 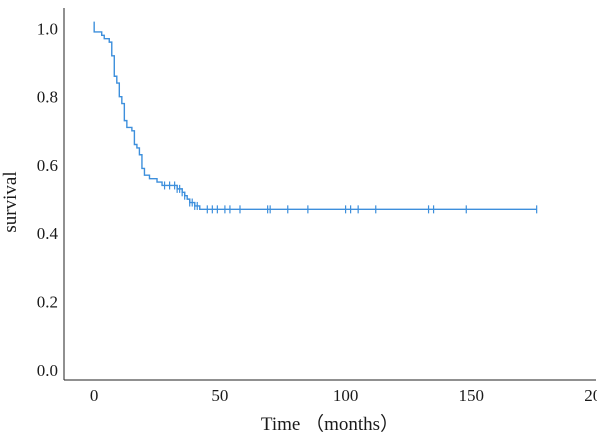 I want to click on y-tick-label: 0.2, so click(x=47, y=302).